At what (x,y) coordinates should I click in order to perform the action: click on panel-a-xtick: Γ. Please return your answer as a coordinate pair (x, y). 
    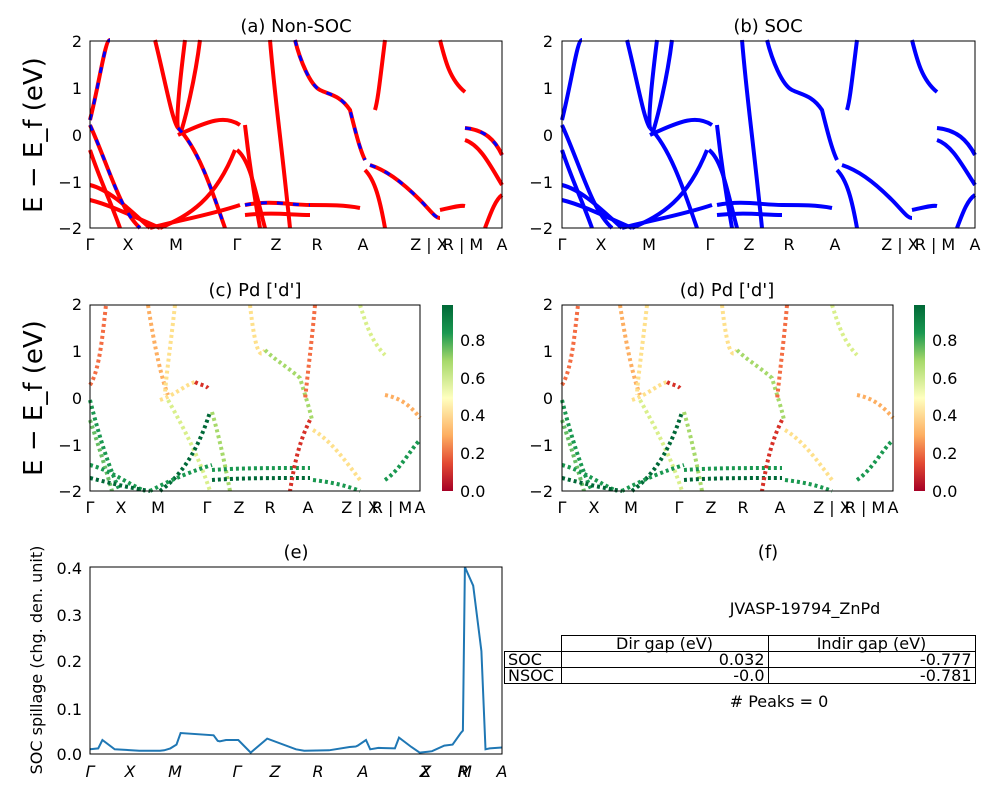
    Looking at the image, I should click on (90, 244).